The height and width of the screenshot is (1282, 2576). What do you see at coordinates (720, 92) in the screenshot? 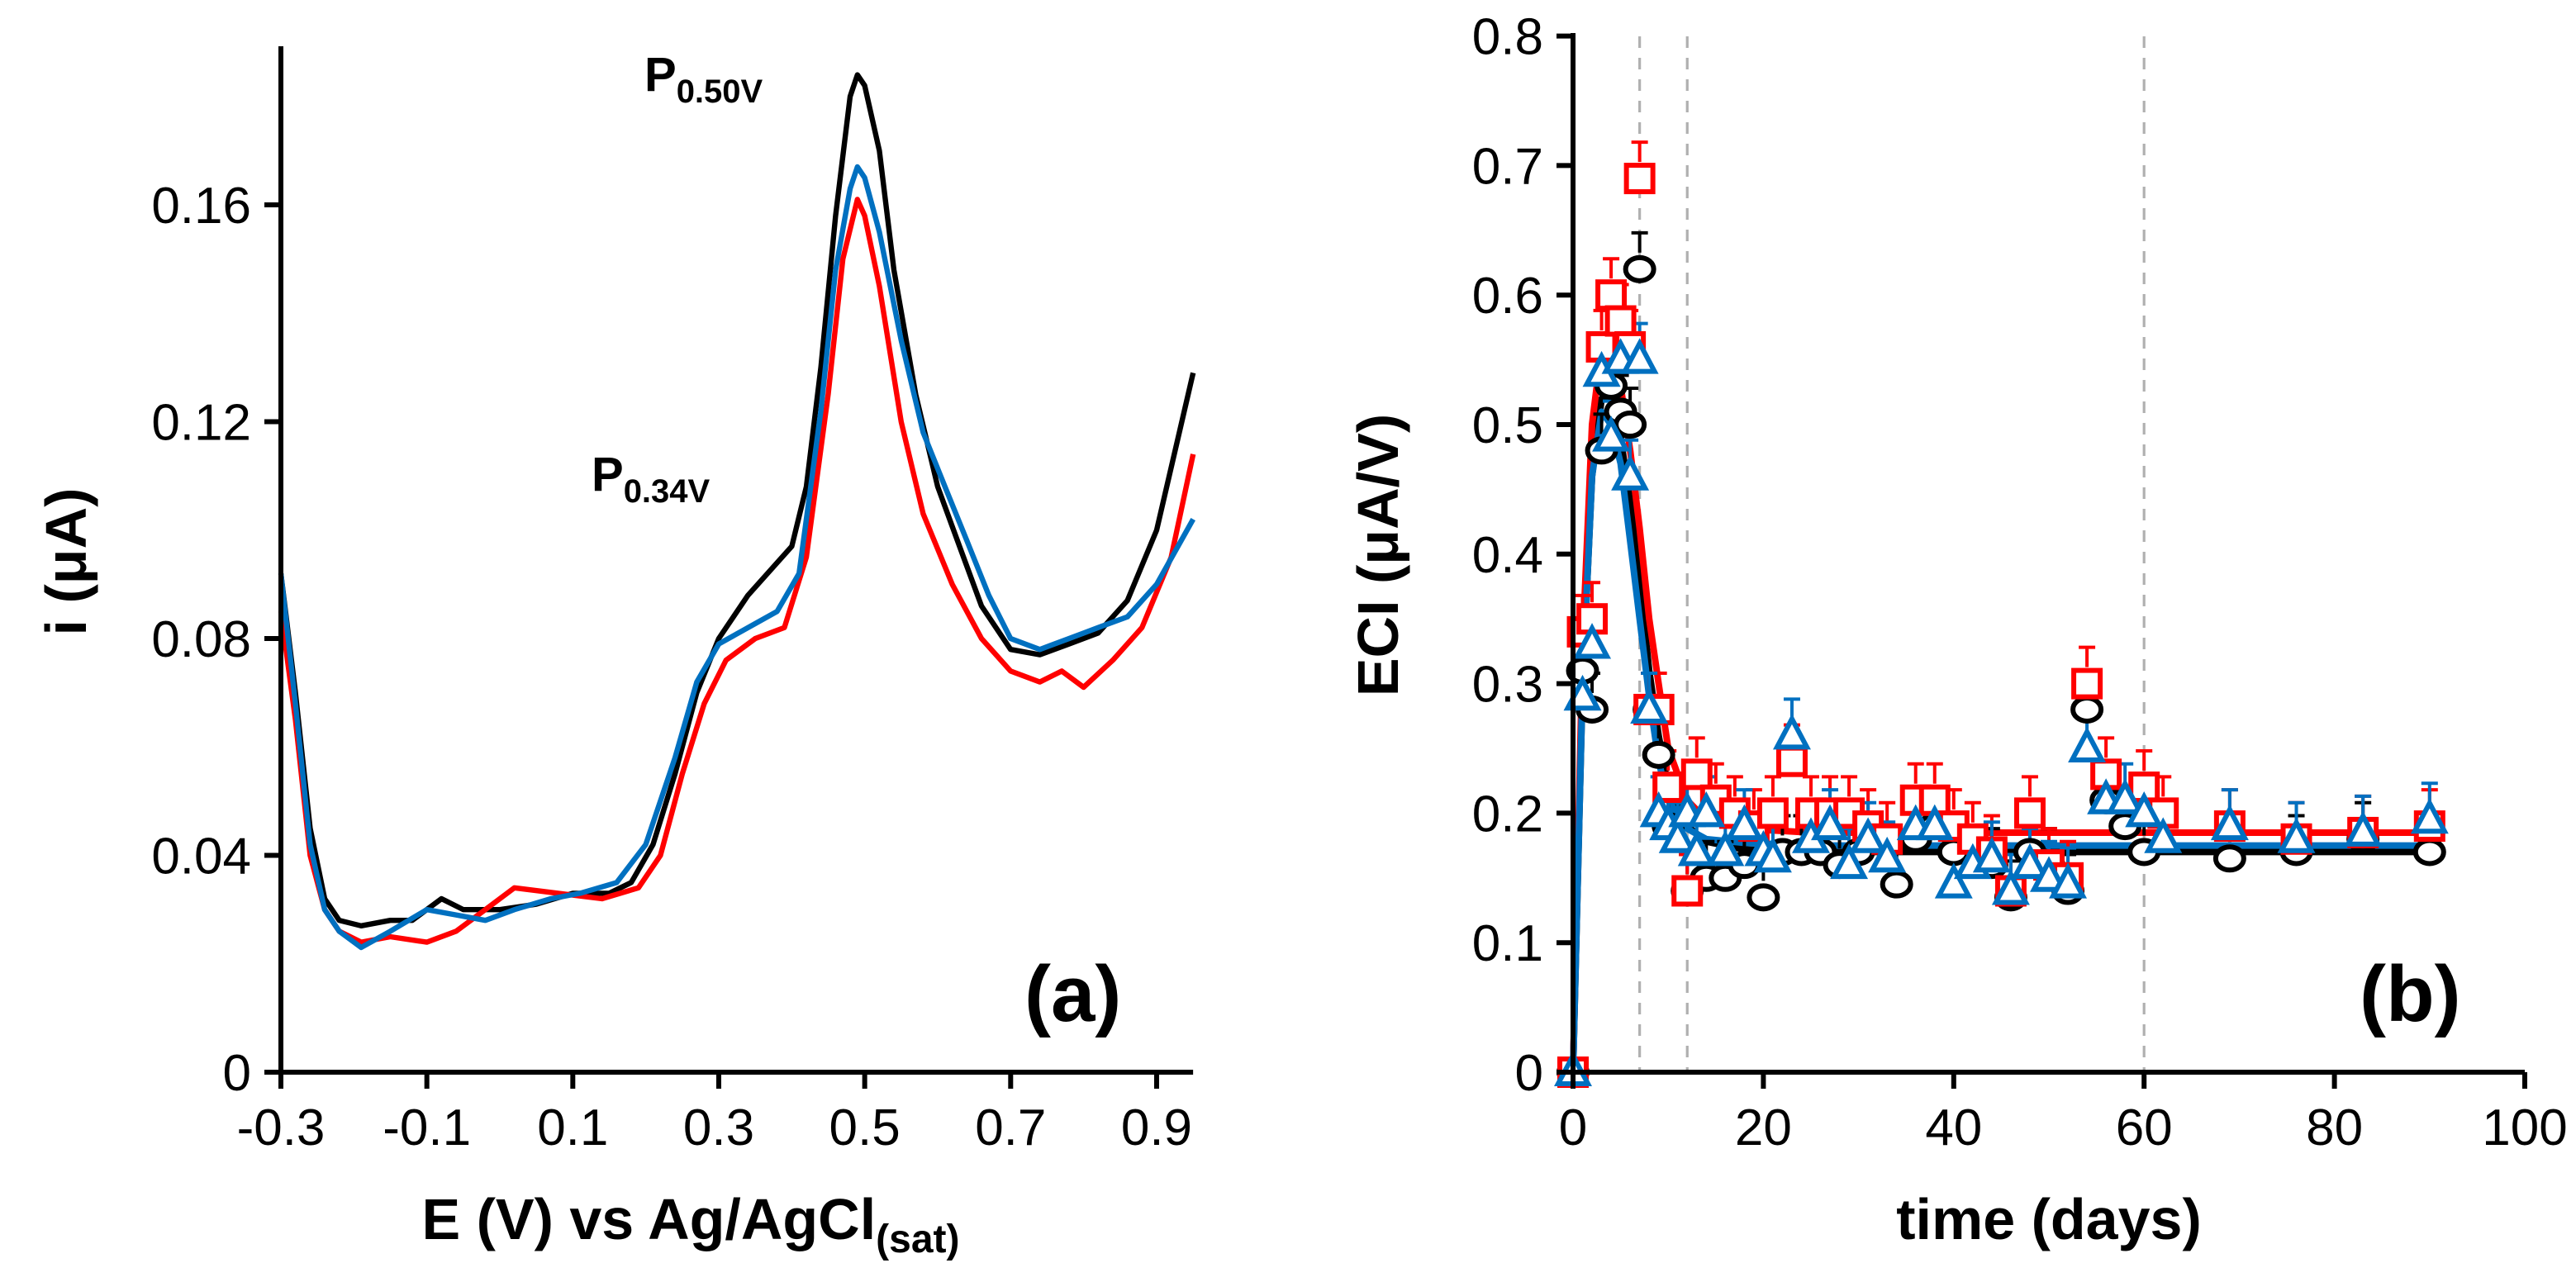
I see `peak-label-sub: 0.50V` at bounding box center [720, 92].